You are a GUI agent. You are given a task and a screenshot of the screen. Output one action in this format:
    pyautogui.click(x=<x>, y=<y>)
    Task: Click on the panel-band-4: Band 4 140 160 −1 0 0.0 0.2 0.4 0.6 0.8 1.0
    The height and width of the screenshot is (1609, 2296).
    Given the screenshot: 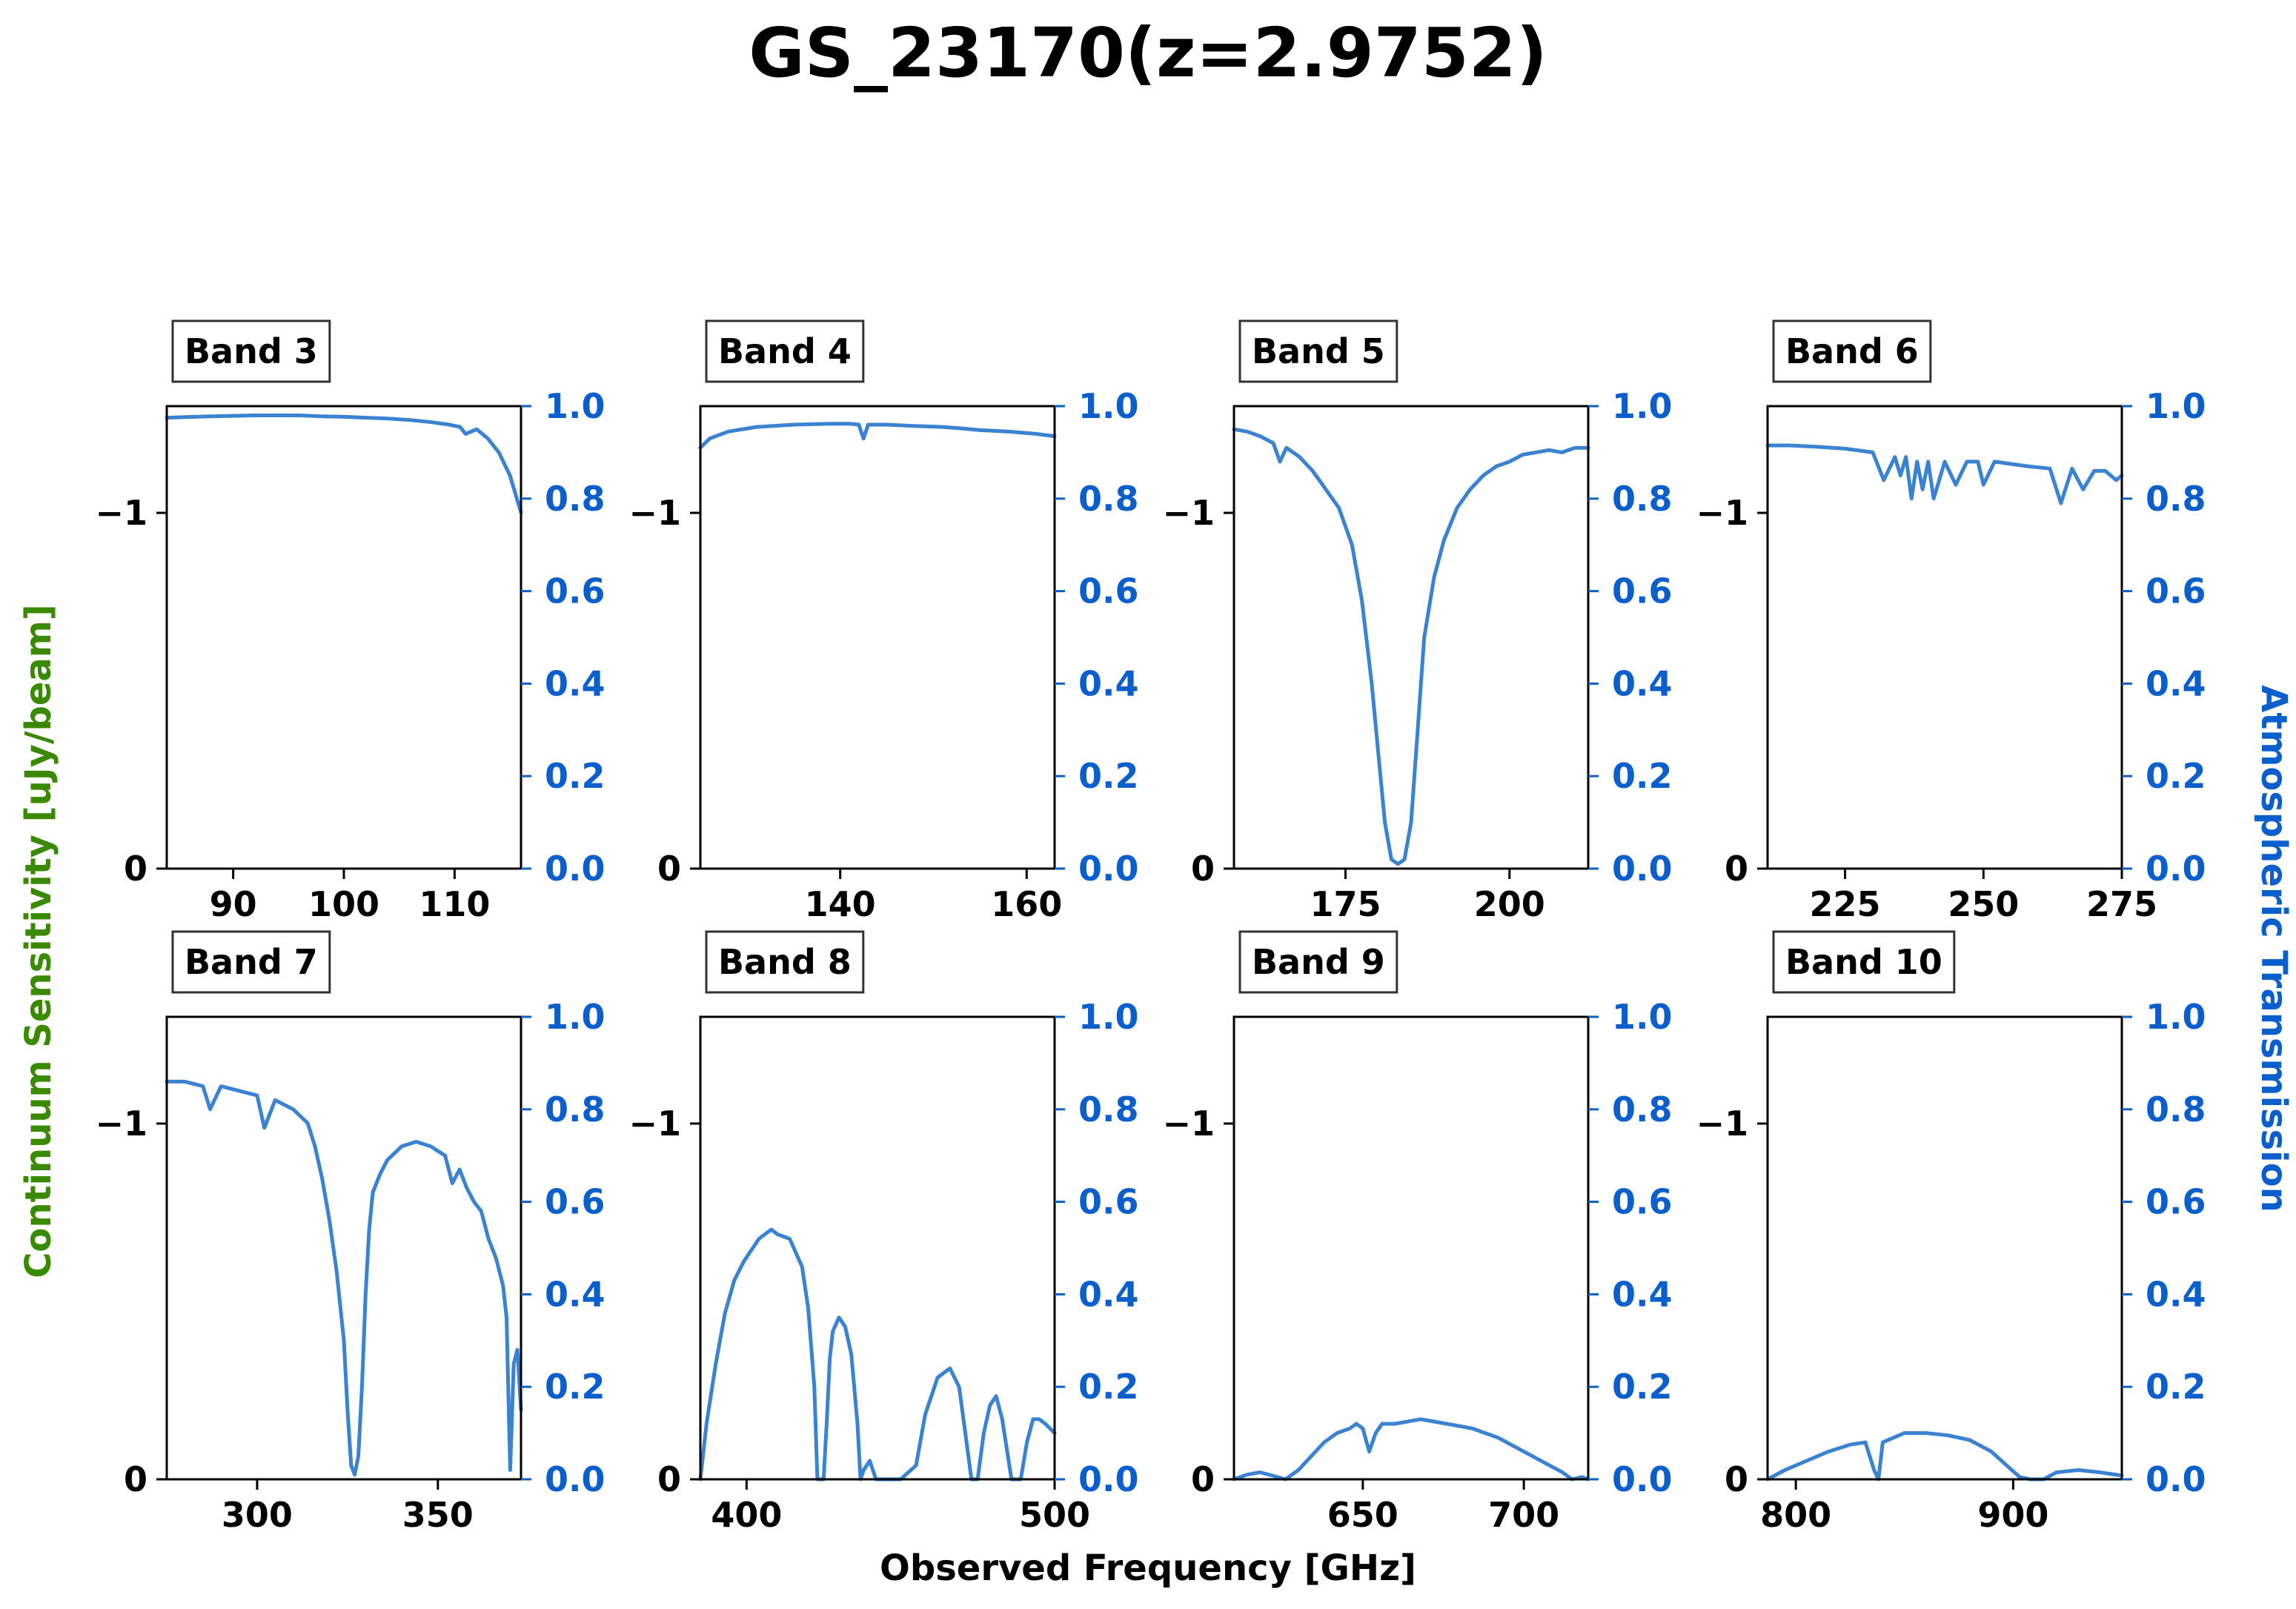 What is the action you would take?
    pyautogui.click(x=883, y=621)
    